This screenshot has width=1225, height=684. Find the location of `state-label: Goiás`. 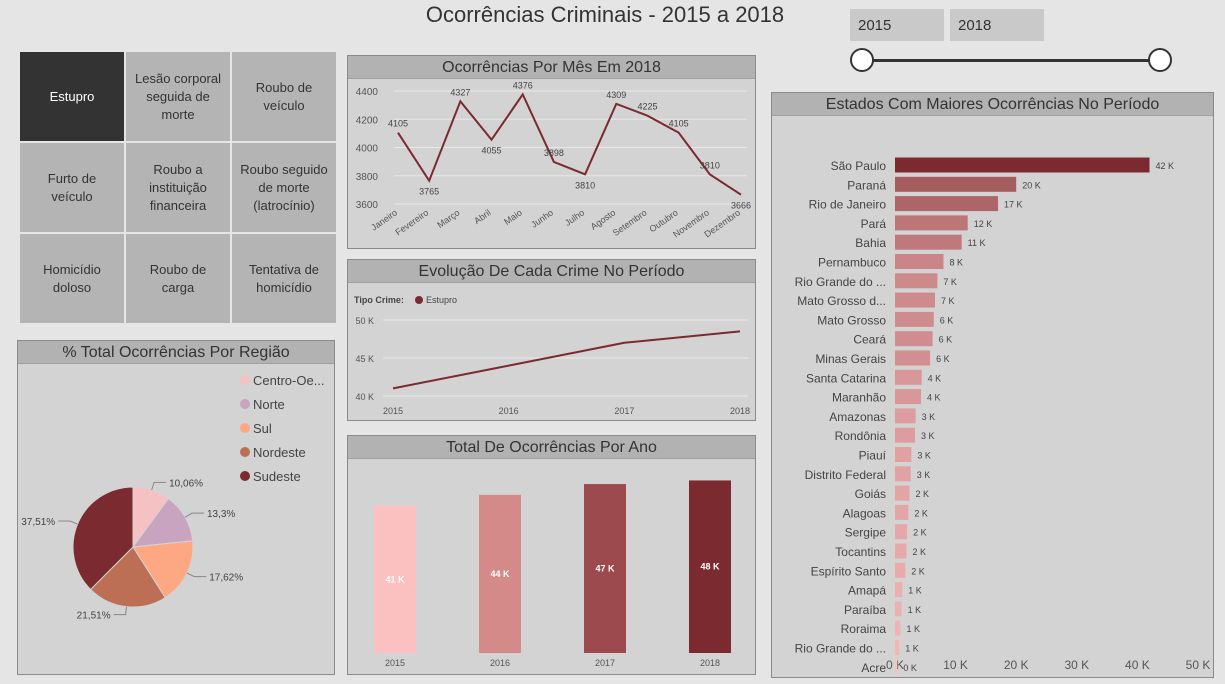

state-label: Goiás is located at coordinates (870, 494).